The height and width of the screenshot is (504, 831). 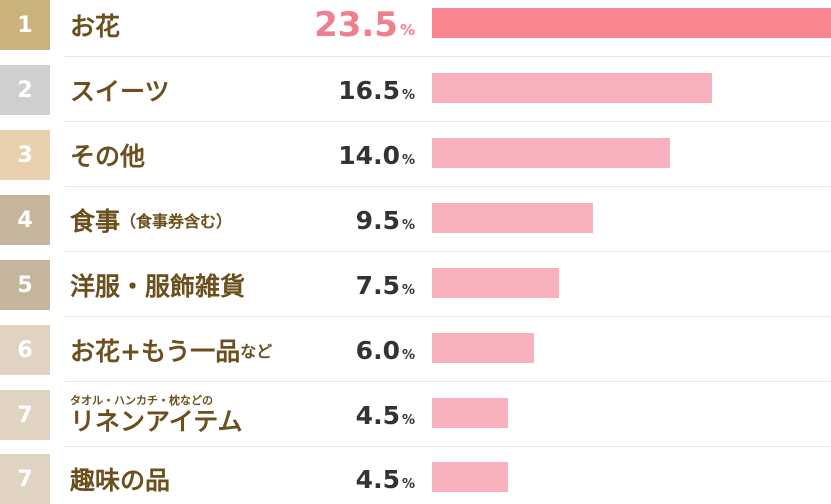 I want to click on category-label-main: 趣味の品, so click(x=120, y=480).